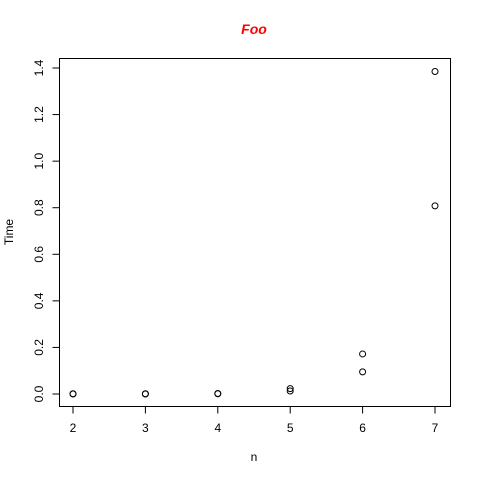 This screenshot has width=480, height=480. Describe the element at coordinates (46, 230) in the screenshot. I see `y-axis: 0.0 0.2 0.4 0.6 0.8 1.0 1.2 1.4` at that location.